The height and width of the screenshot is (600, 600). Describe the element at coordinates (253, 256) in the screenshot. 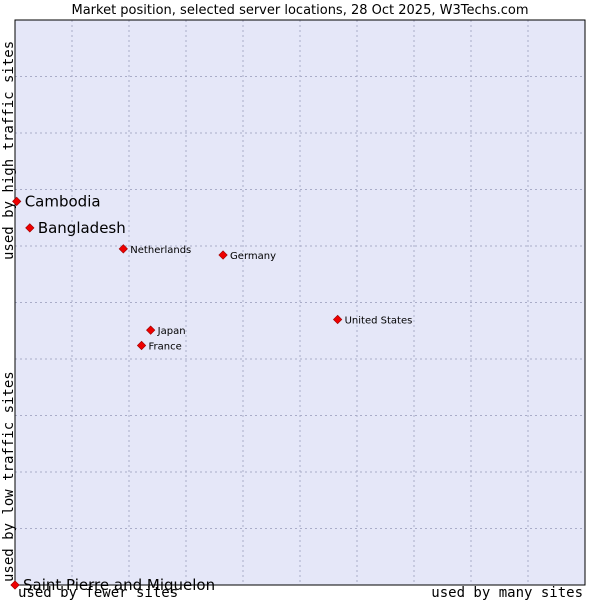

I see `point-label: Germany` at that location.